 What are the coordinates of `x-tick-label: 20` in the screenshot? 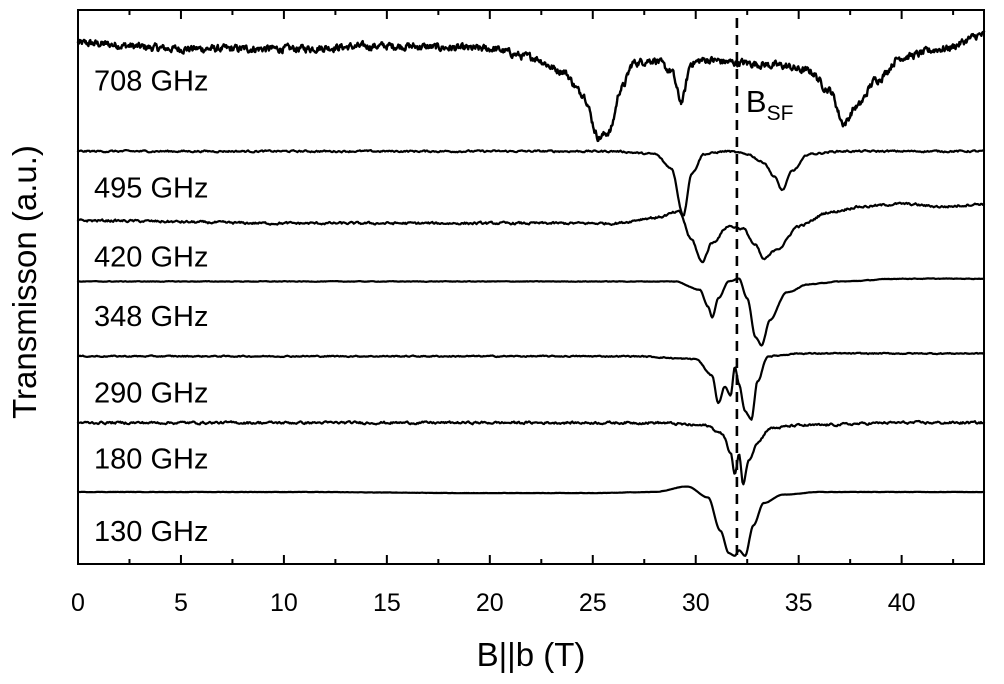 It's located at (490, 603).